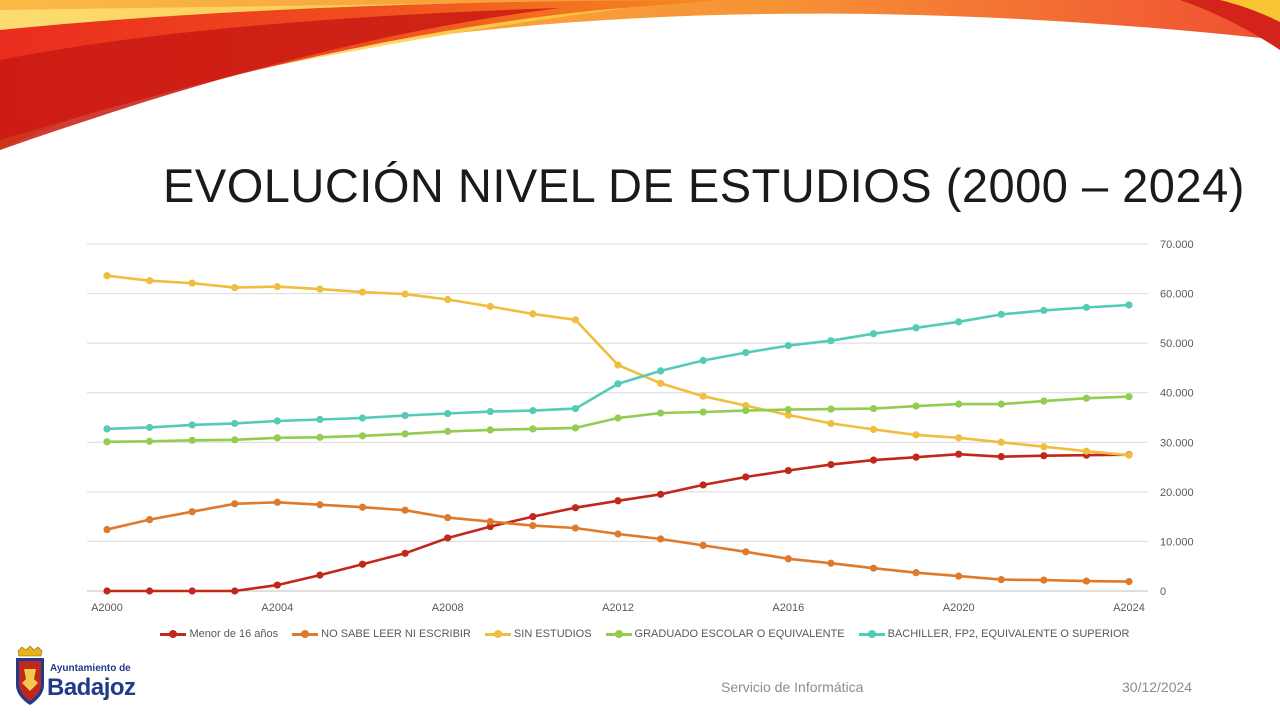 The height and width of the screenshot is (720, 1280). Describe the element at coordinates (538, 634) in the screenshot. I see `legend-item: SIN ESTUDIOS` at that location.